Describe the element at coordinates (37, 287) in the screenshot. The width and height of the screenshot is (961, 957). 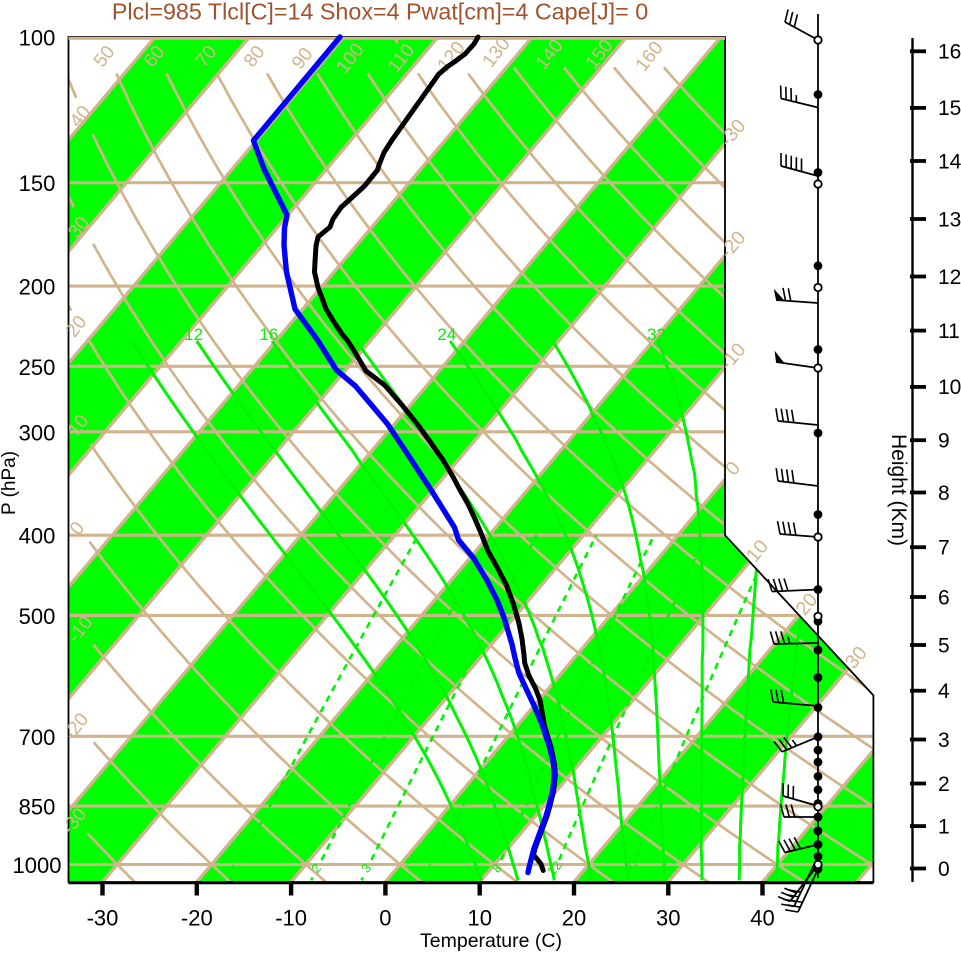
I see `svg-text: 200` at that location.